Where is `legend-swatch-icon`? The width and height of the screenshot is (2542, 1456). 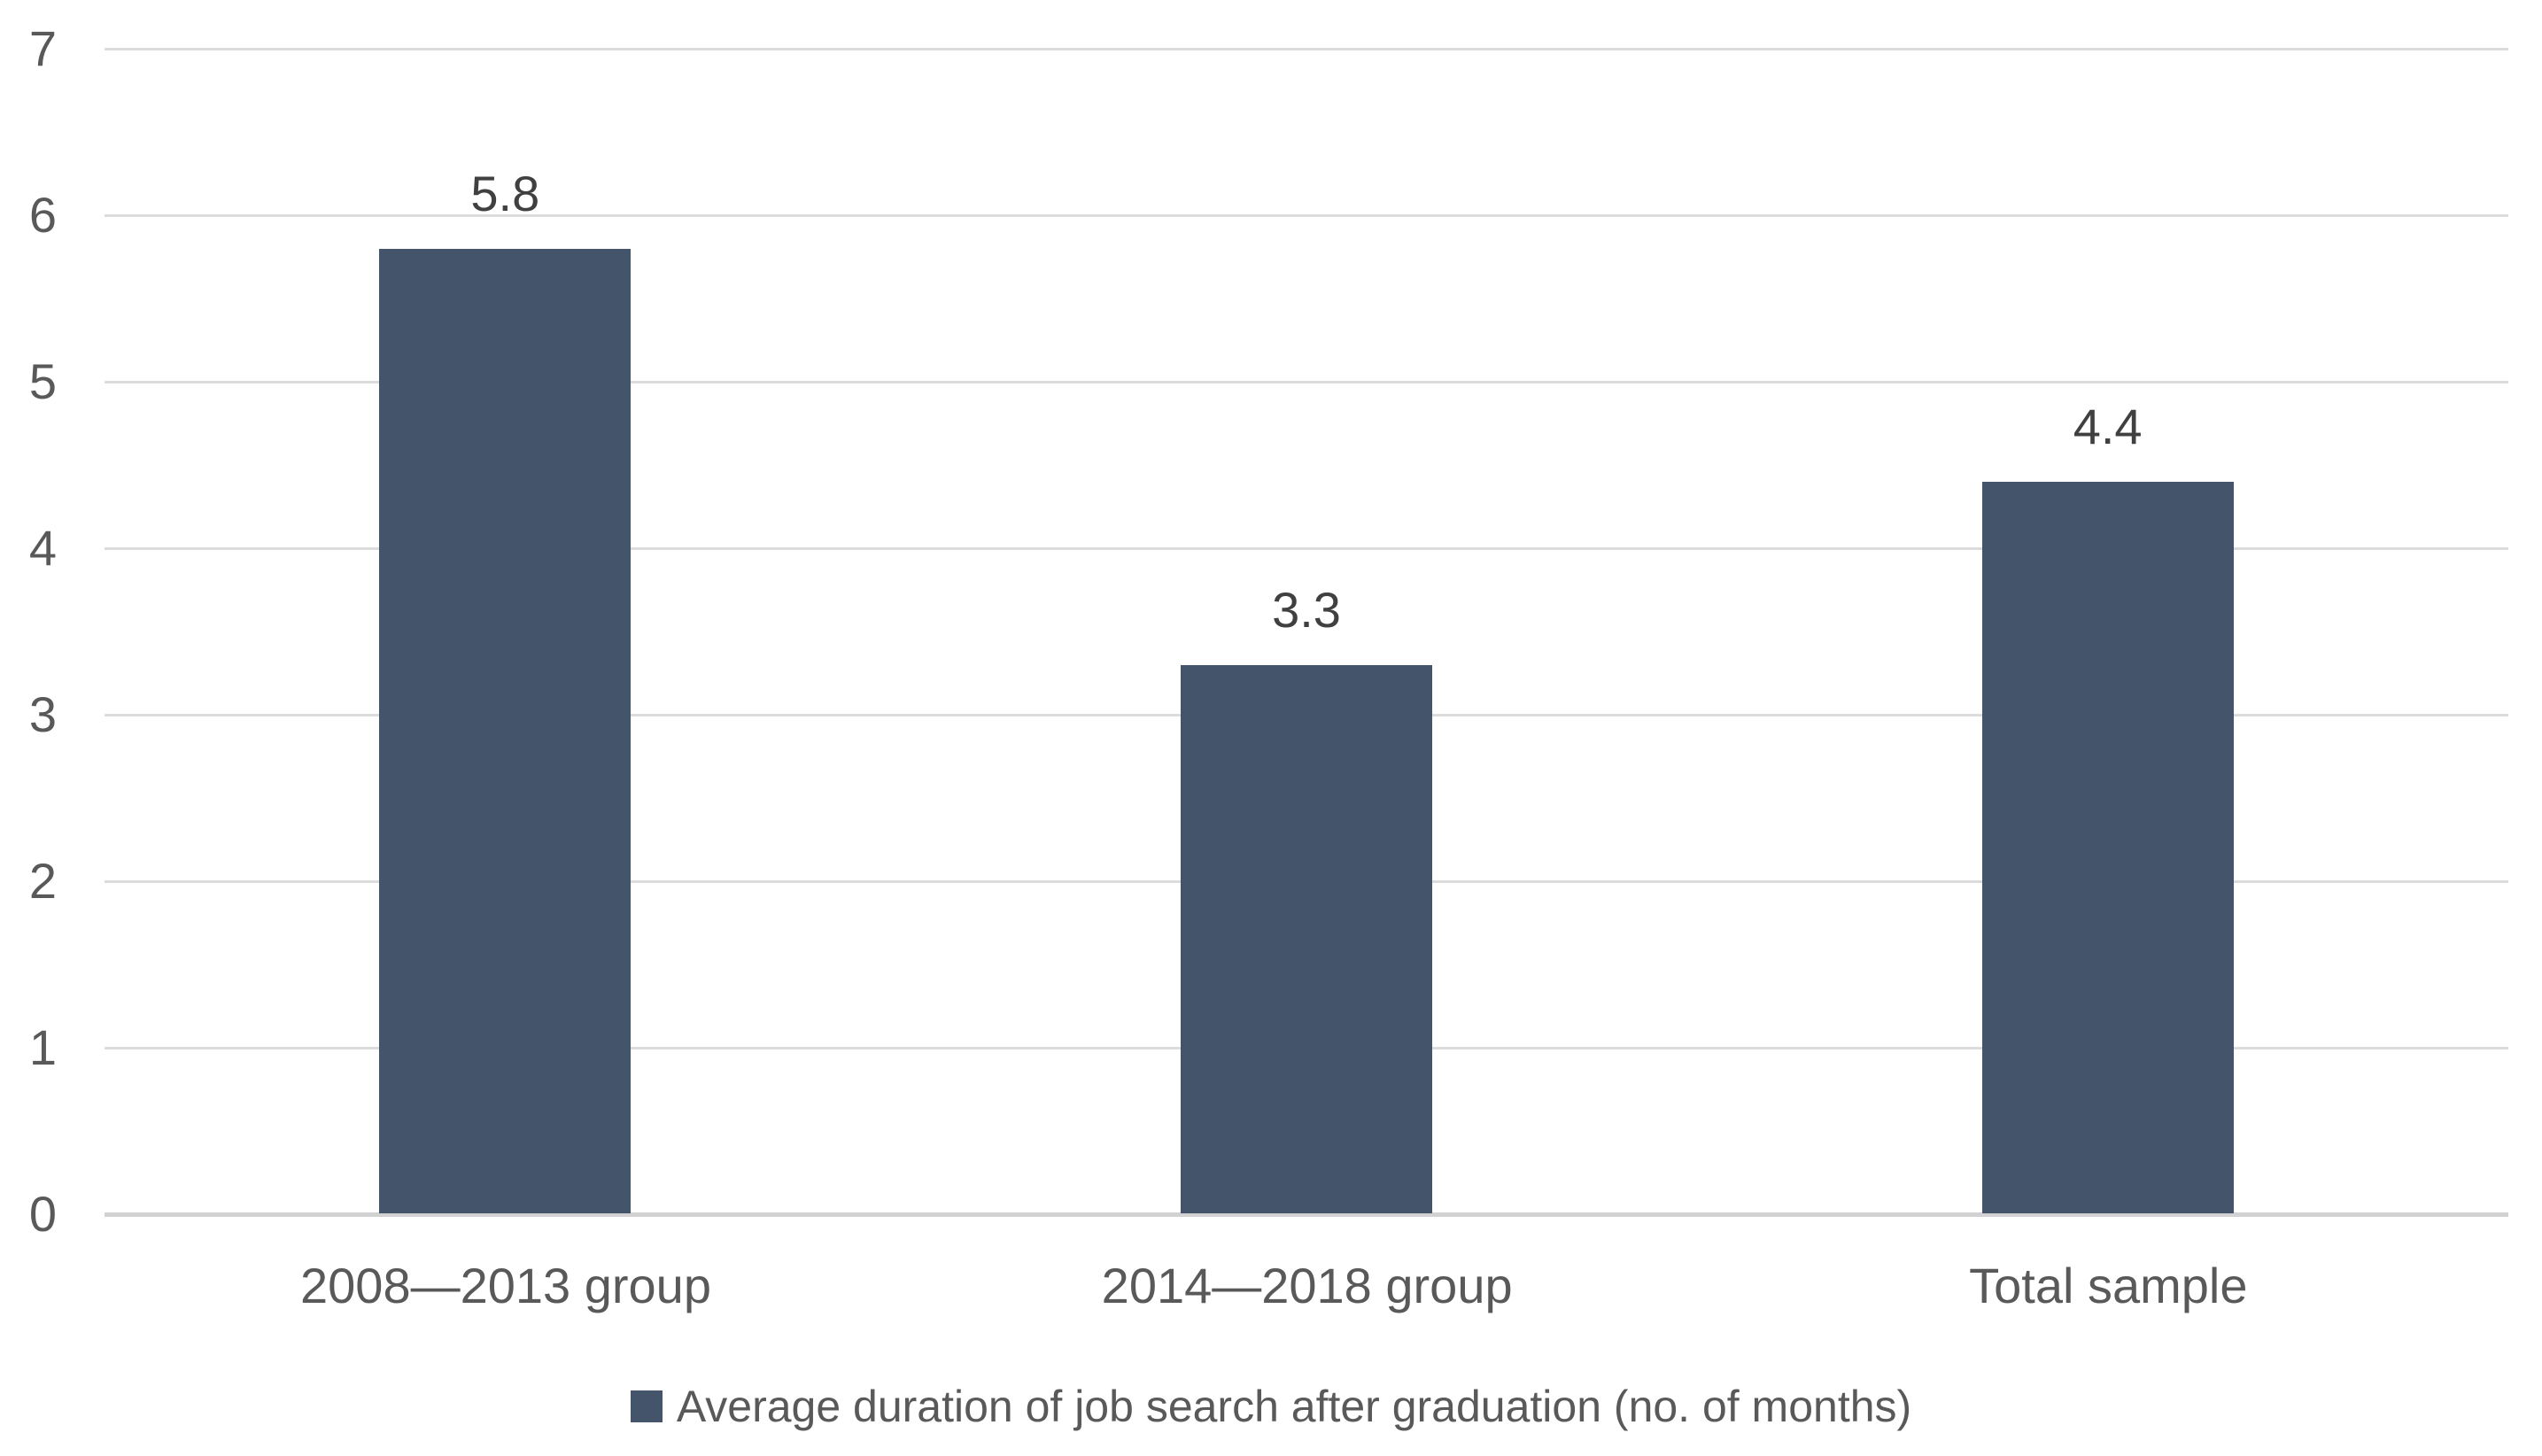
legend-swatch-icon is located at coordinates (646, 1406).